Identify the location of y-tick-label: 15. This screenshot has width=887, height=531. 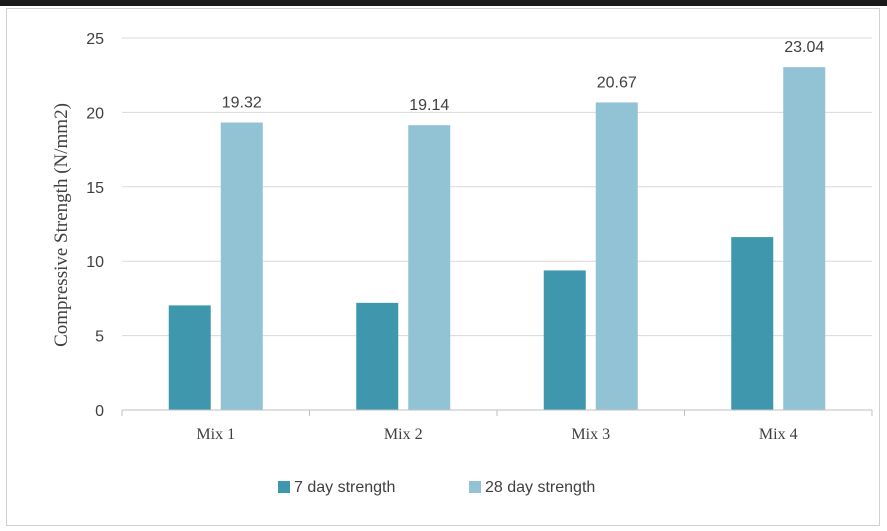
(95, 188).